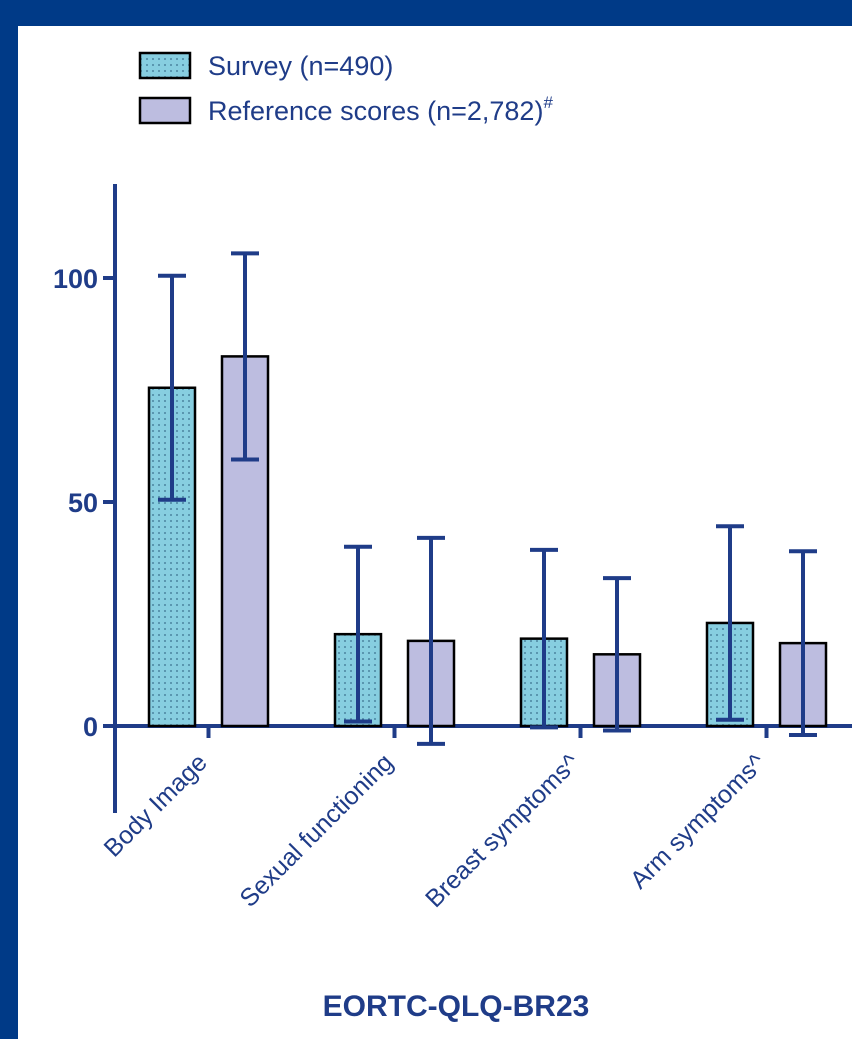 Image resolution: width=852 pixels, height=1039 pixels. I want to click on category-label: Breast symptoms^, so click(502, 830).